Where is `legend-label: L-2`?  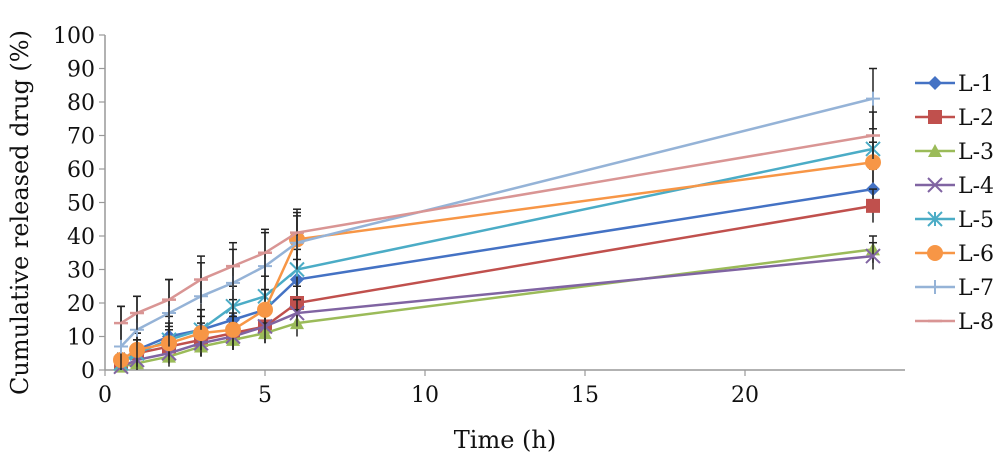 legend-label: L-2 is located at coordinates (976, 118).